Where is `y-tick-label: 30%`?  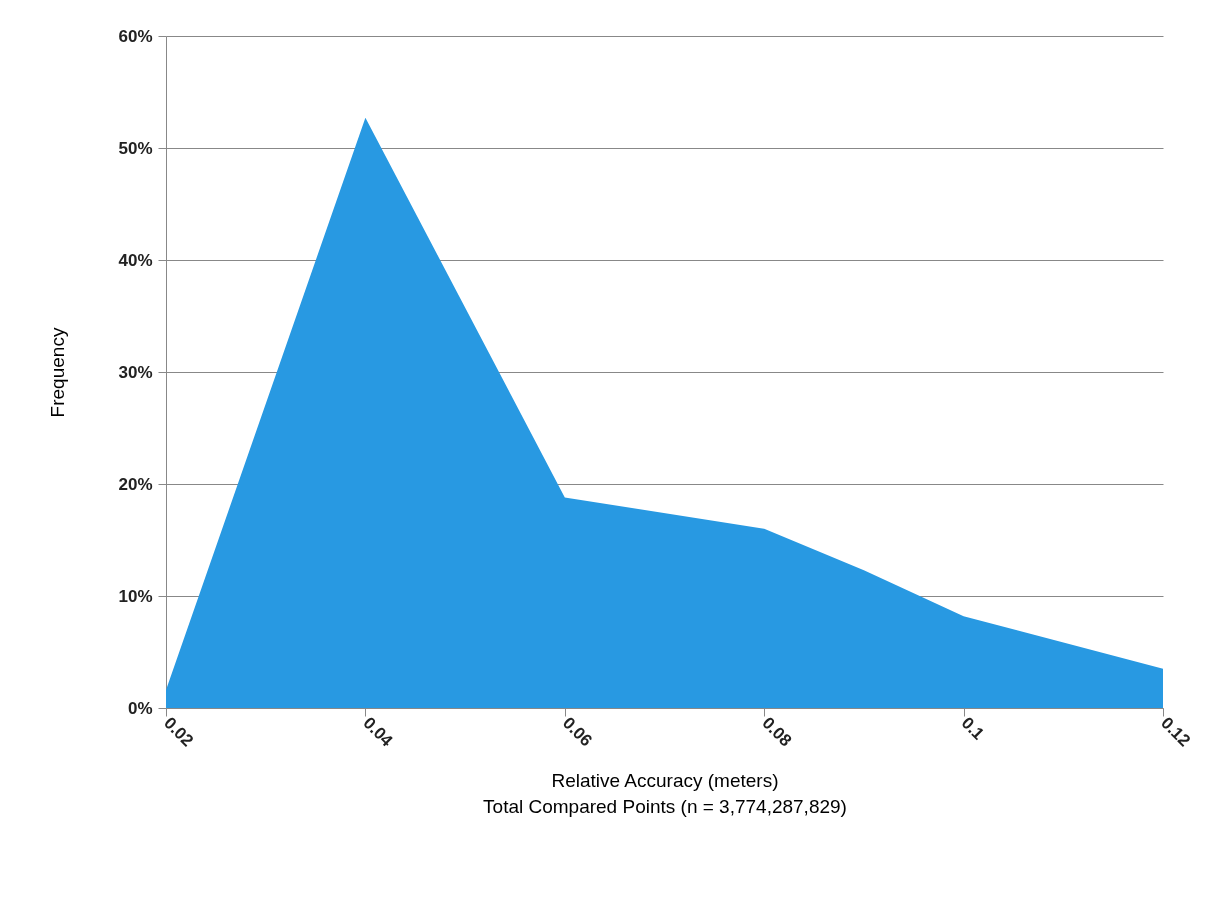 y-tick-label: 30% is located at coordinates (135, 372).